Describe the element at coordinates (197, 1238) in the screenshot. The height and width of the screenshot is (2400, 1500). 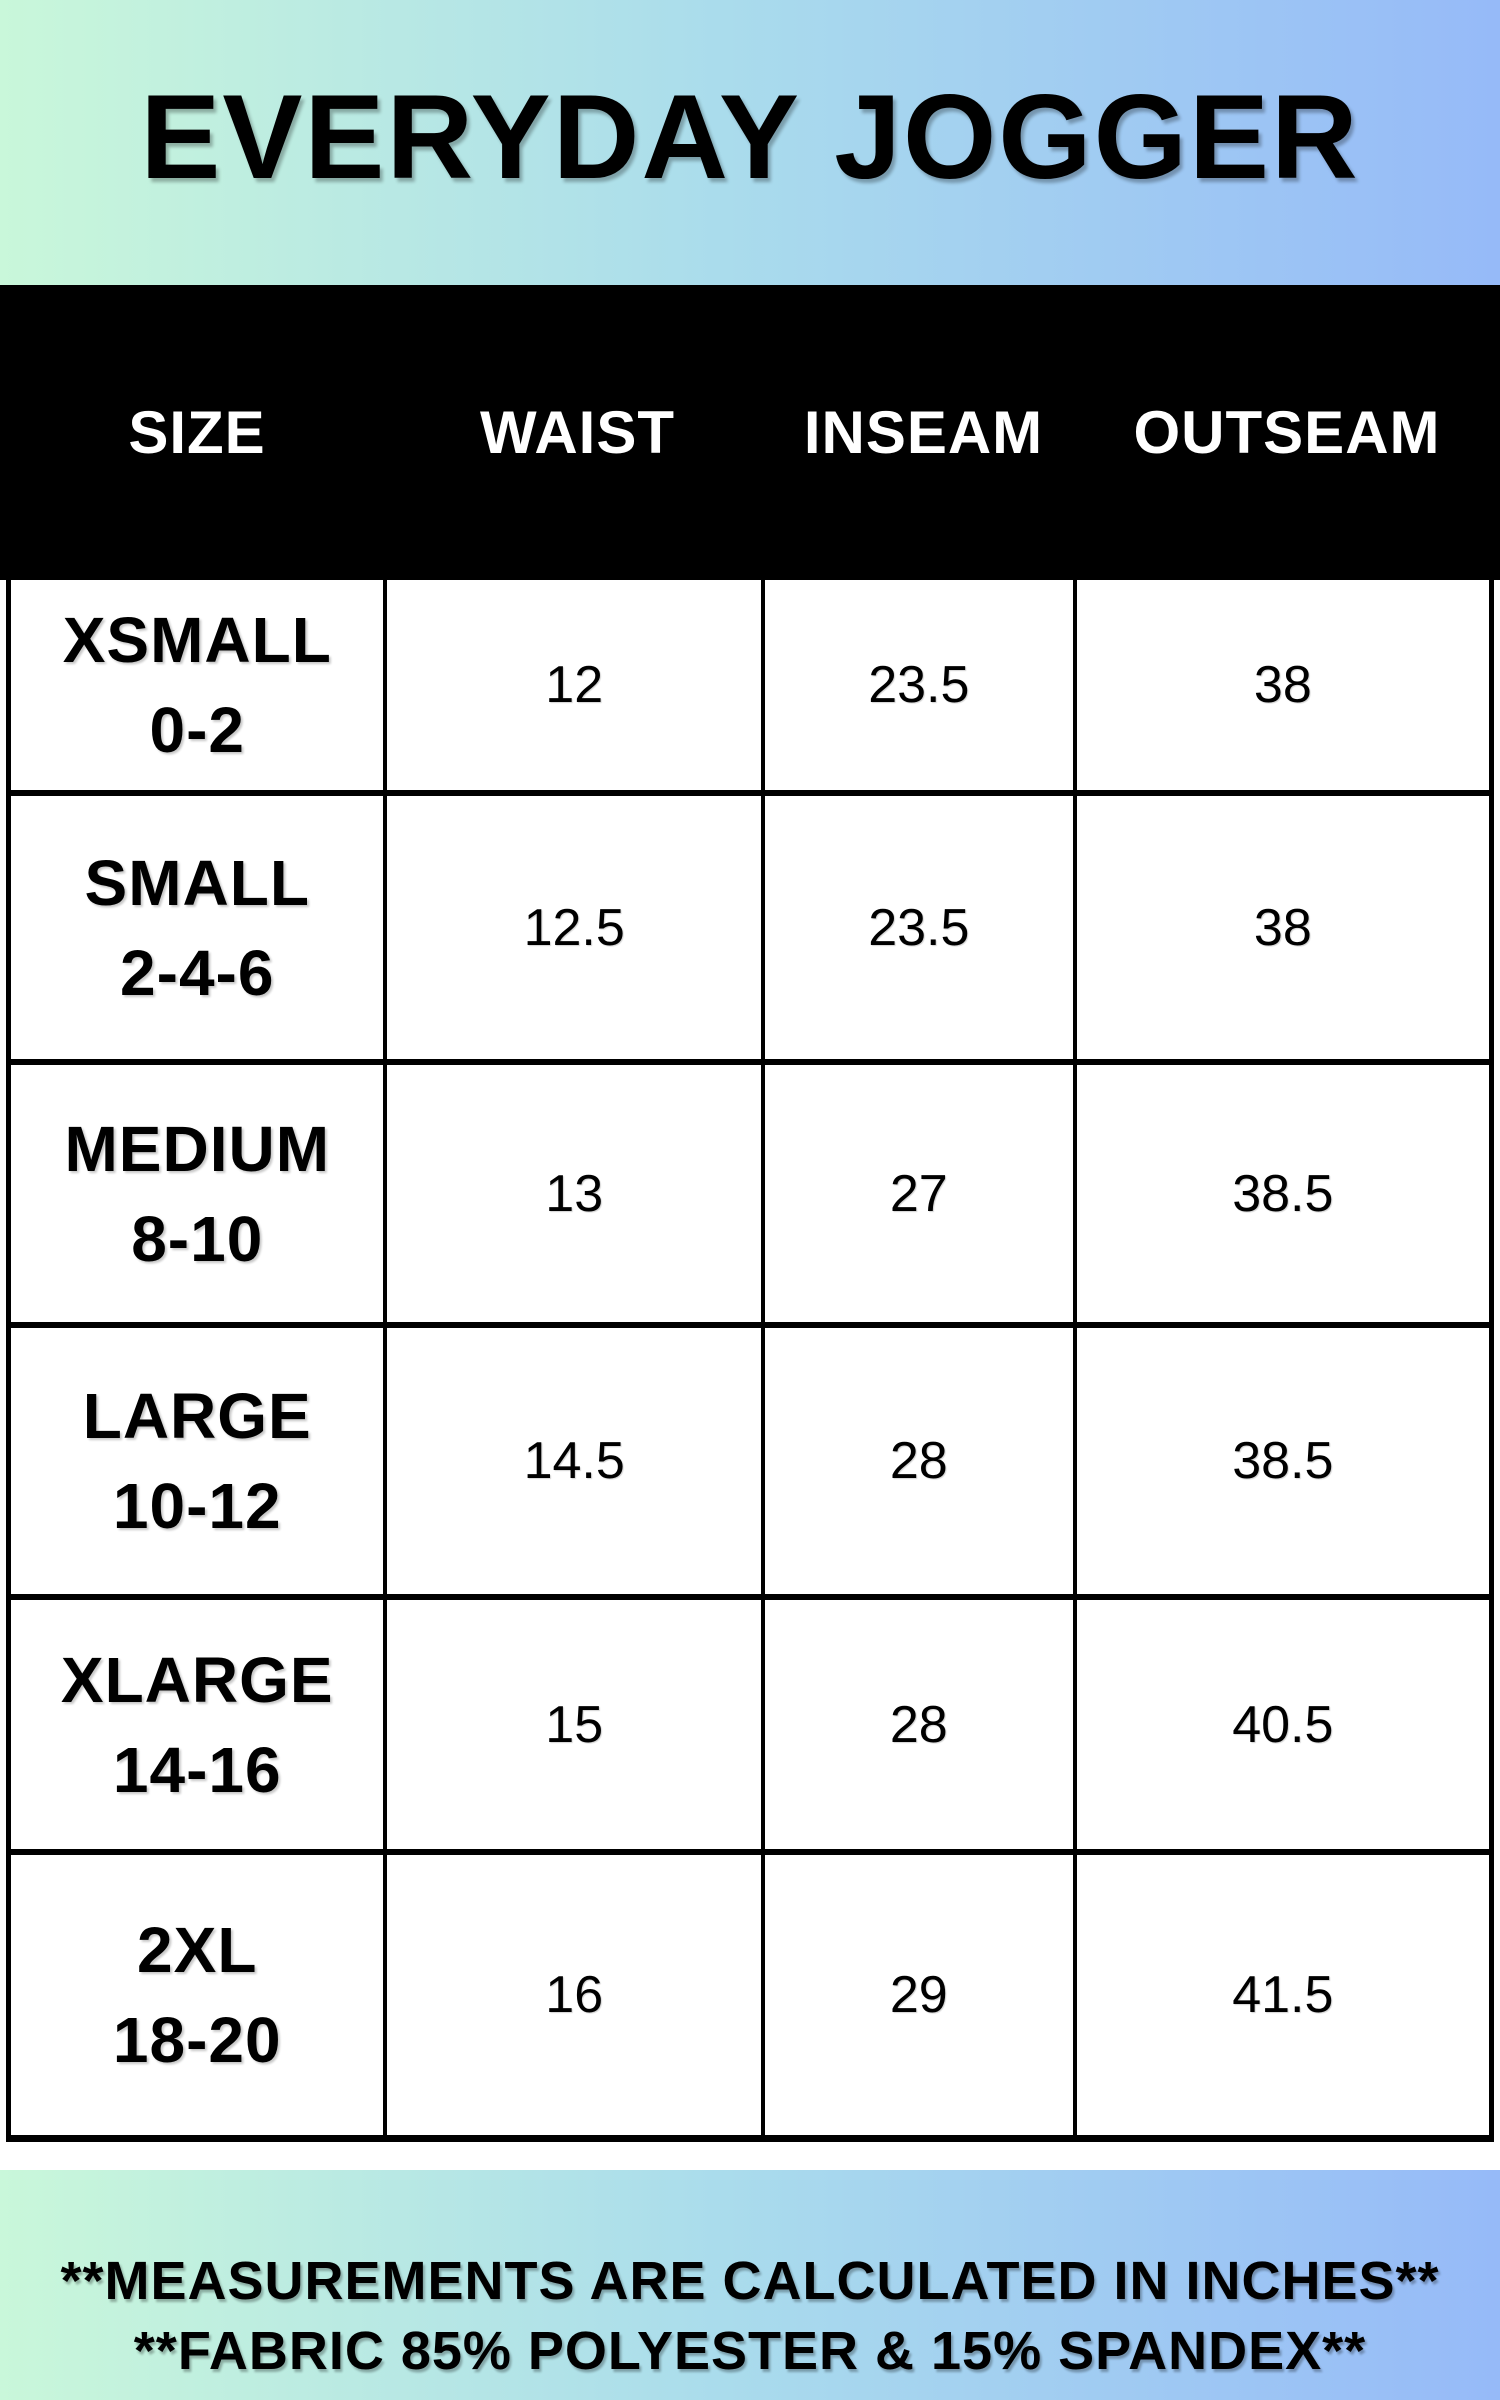
I see `size-range: 8-10` at that location.